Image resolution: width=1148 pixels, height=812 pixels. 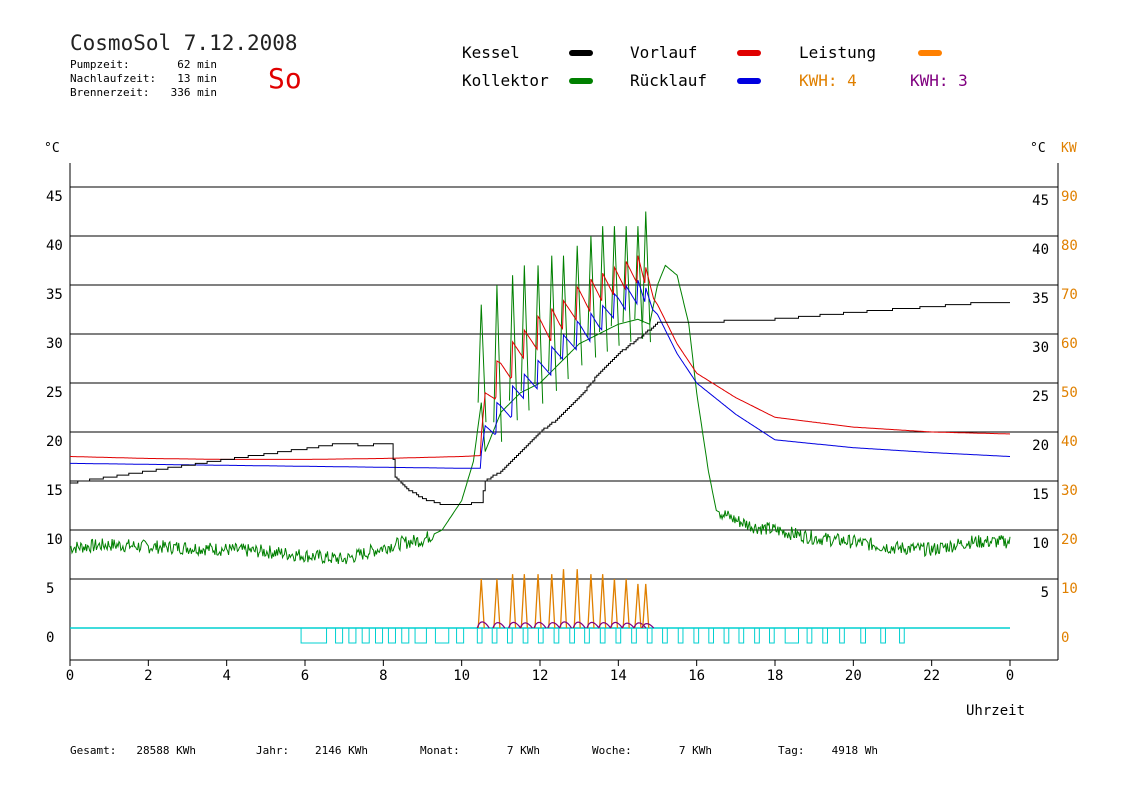 What do you see at coordinates (663, 52) in the screenshot?
I see `legend-label: Vorlauf` at bounding box center [663, 52].